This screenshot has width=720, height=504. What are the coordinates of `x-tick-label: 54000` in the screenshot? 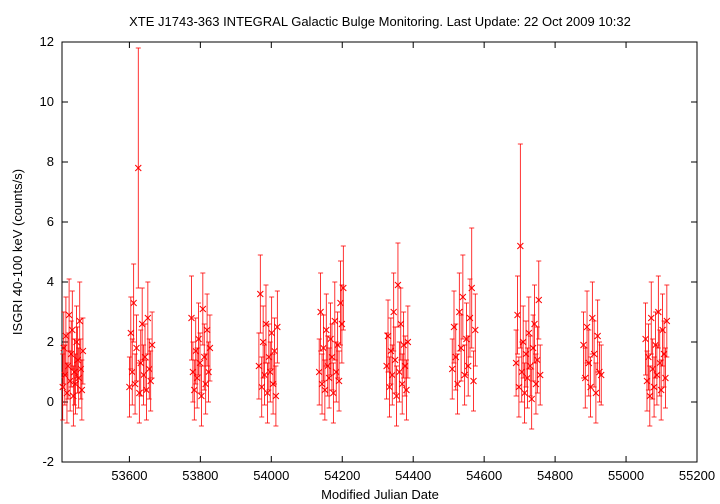 It's located at (271, 475).